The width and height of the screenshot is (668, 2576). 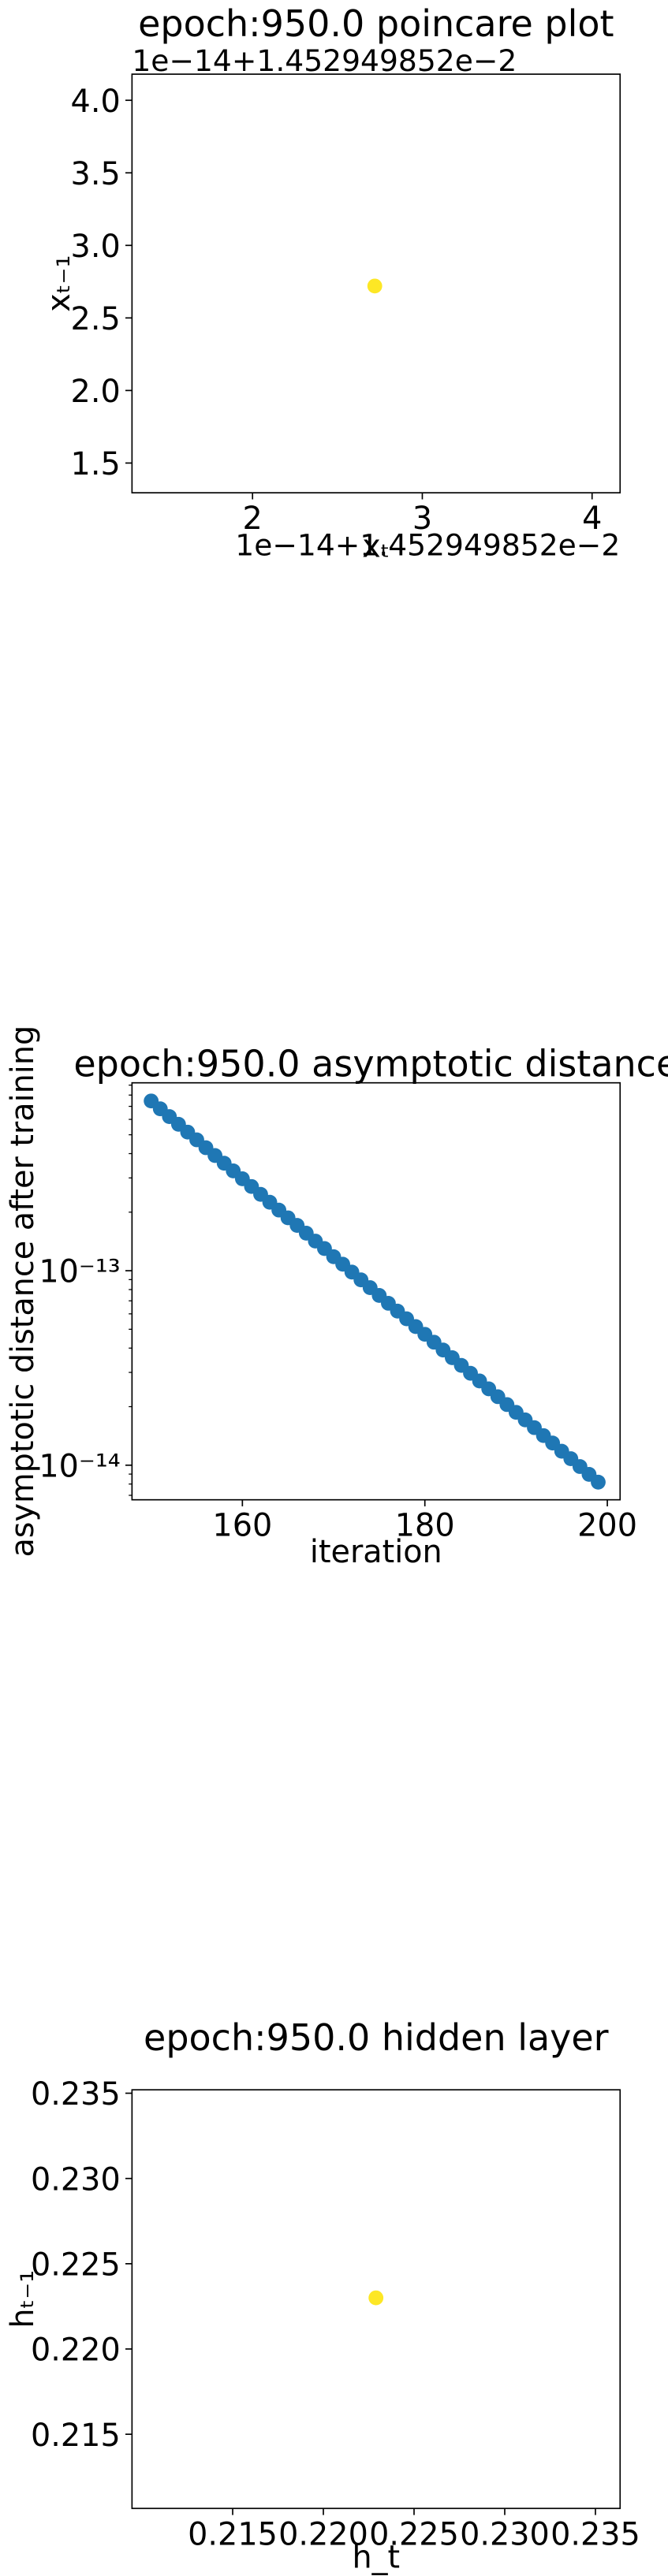 I want to click on x-offset-text: 1e−14+1.452949852e−2, so click(x=427, y=545).